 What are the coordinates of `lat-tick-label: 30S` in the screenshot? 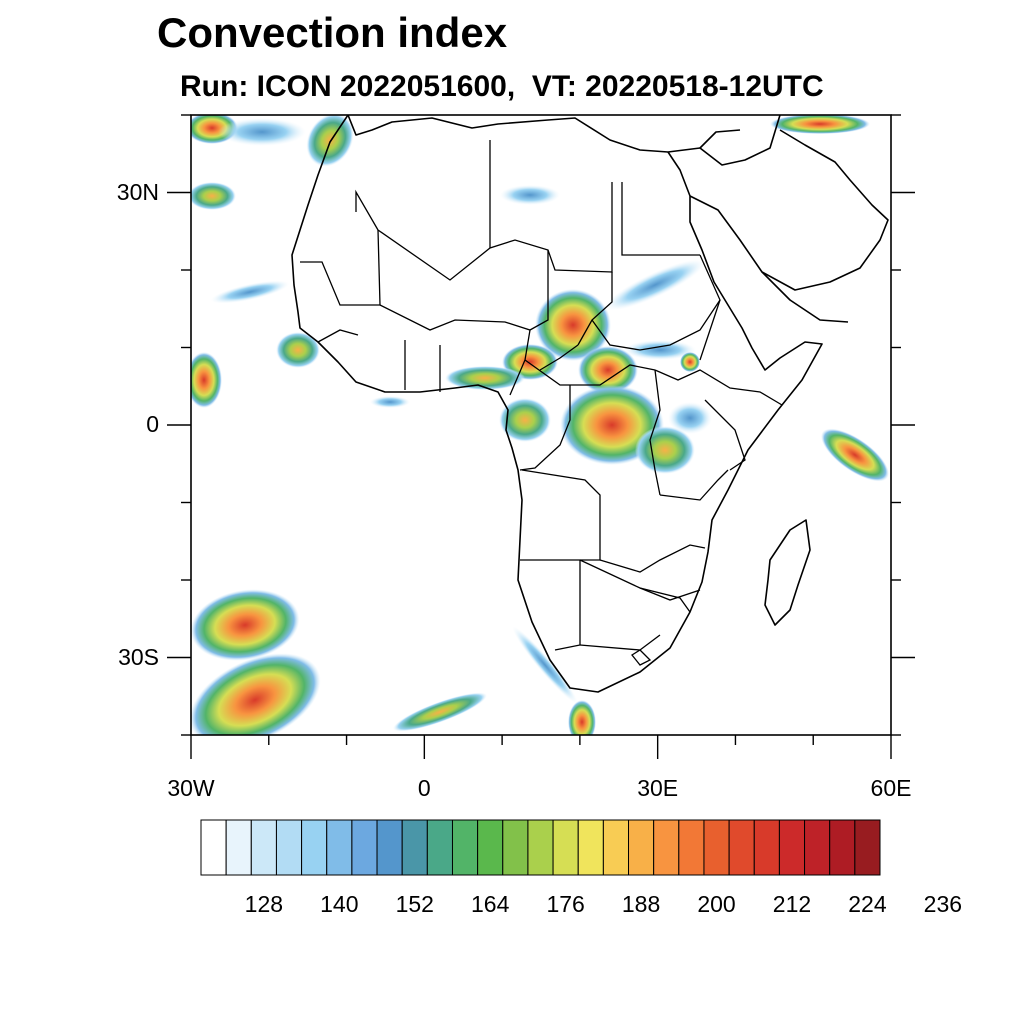 It's located at (138, 656).